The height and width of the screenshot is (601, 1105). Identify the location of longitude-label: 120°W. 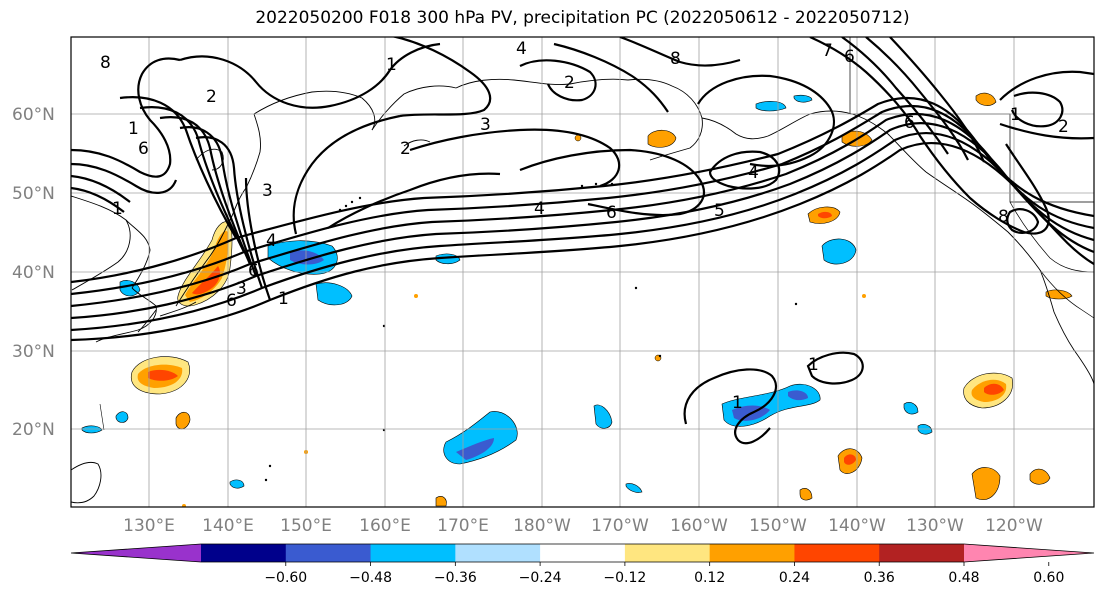
(1014, 526).